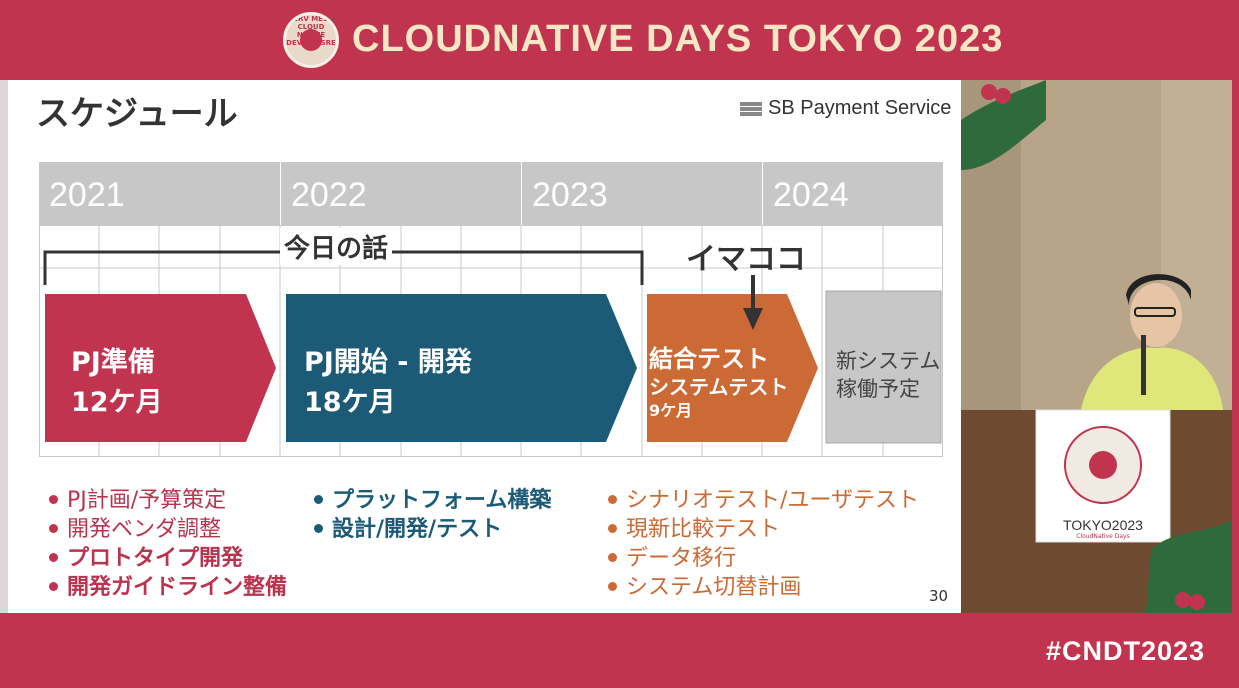 This screenshot has height=688, width=1239. Describe the element at coordinates (1003, 125) in the screenshot. I see `holly-leaves-top` at that location.